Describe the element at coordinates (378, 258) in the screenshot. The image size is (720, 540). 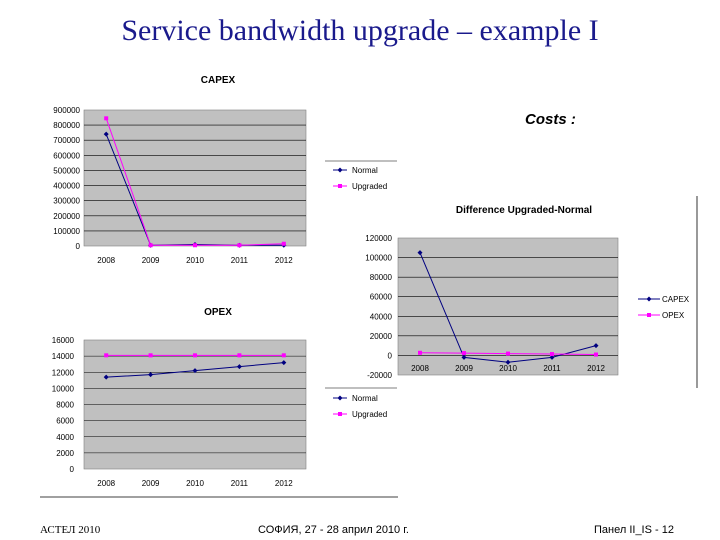
I see `chart-3-y-tick-label: 100000` at that location.